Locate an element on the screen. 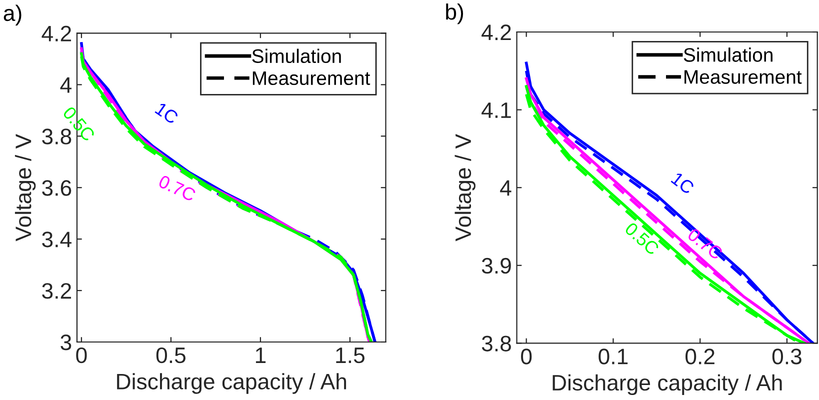  x-tick-label: 1 is located at coordinates (261, 355).